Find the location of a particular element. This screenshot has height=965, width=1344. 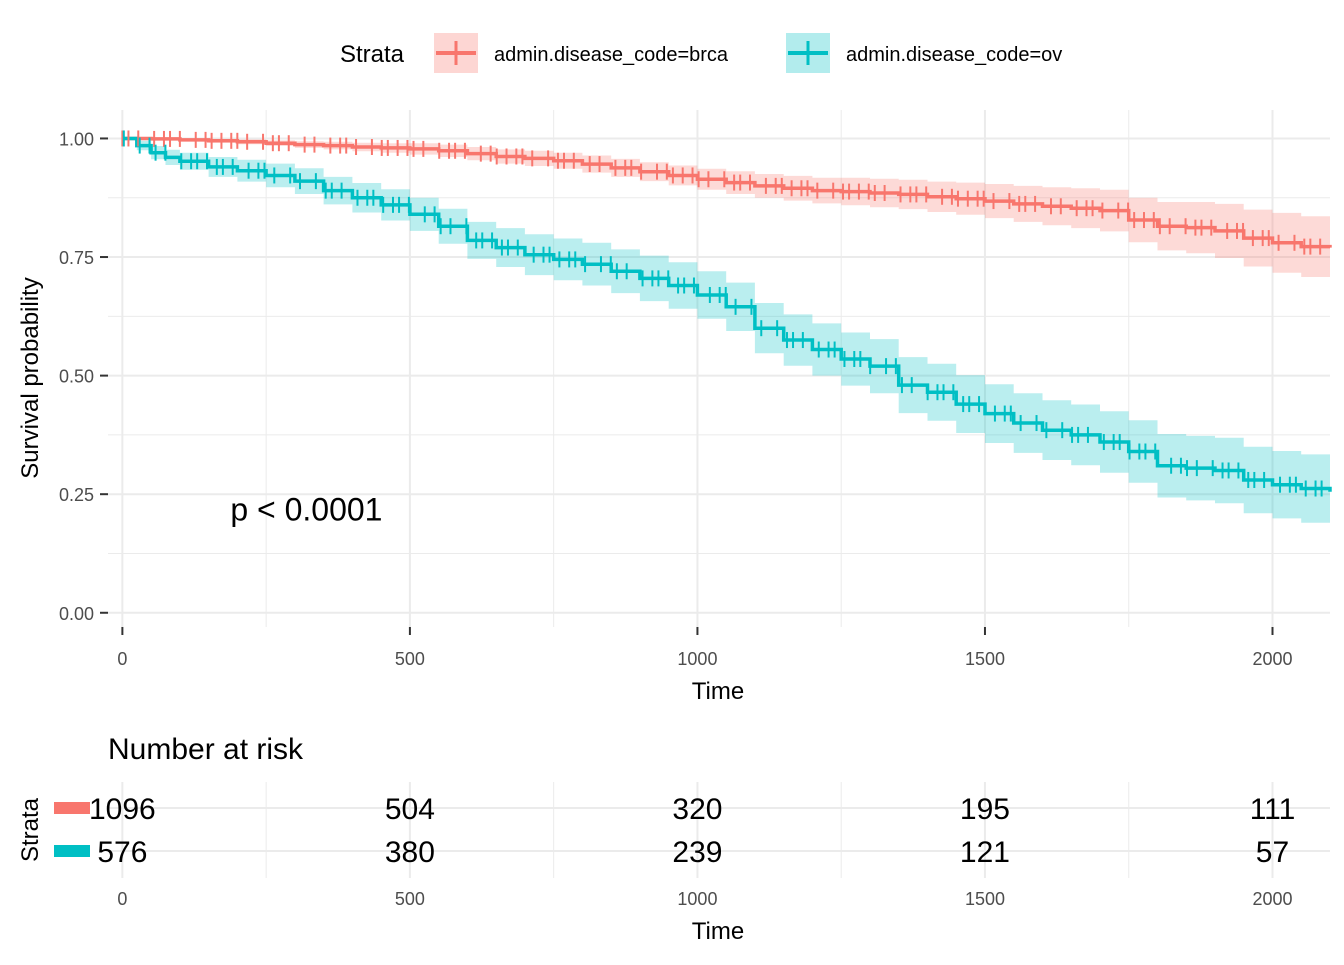

risk-table-axis: 0 500 1000 1500 2000 is located at coordinates (704, 899).